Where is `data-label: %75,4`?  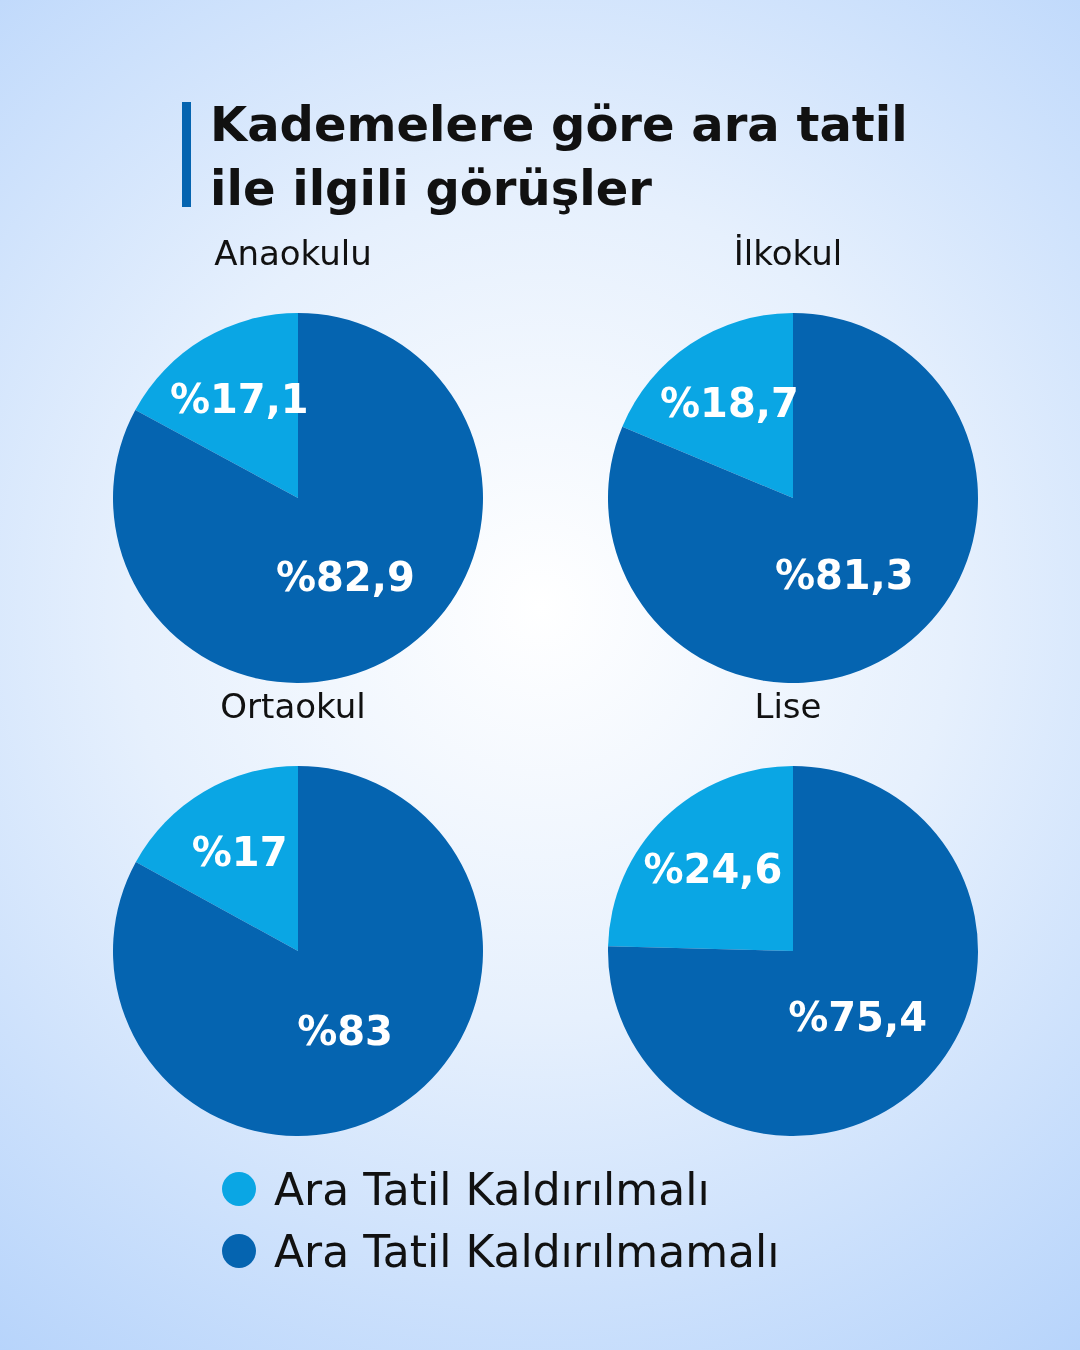 data-label: %75,4 is located at coordinates (857, 1017).